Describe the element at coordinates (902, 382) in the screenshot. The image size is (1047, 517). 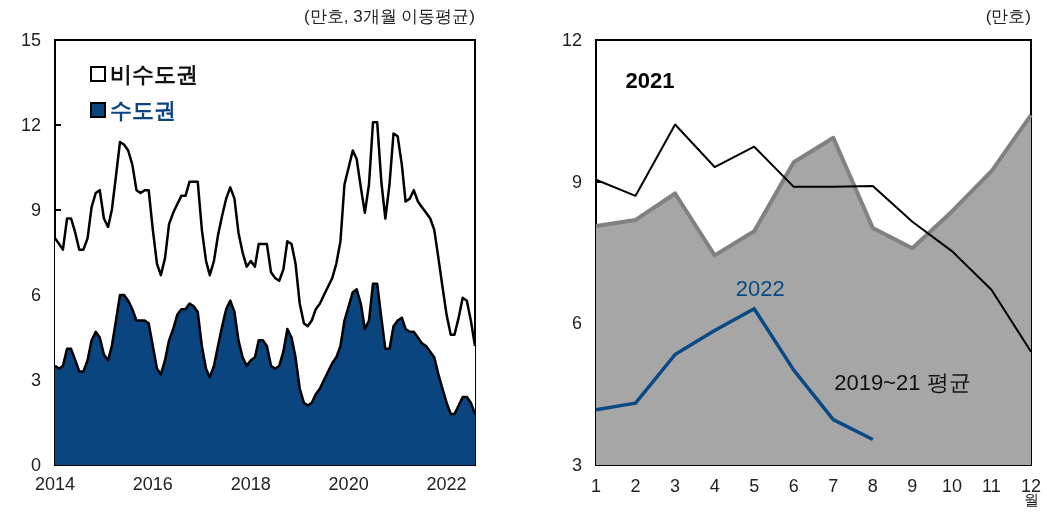
I see `series-label: 2019~21 평균` at that location.